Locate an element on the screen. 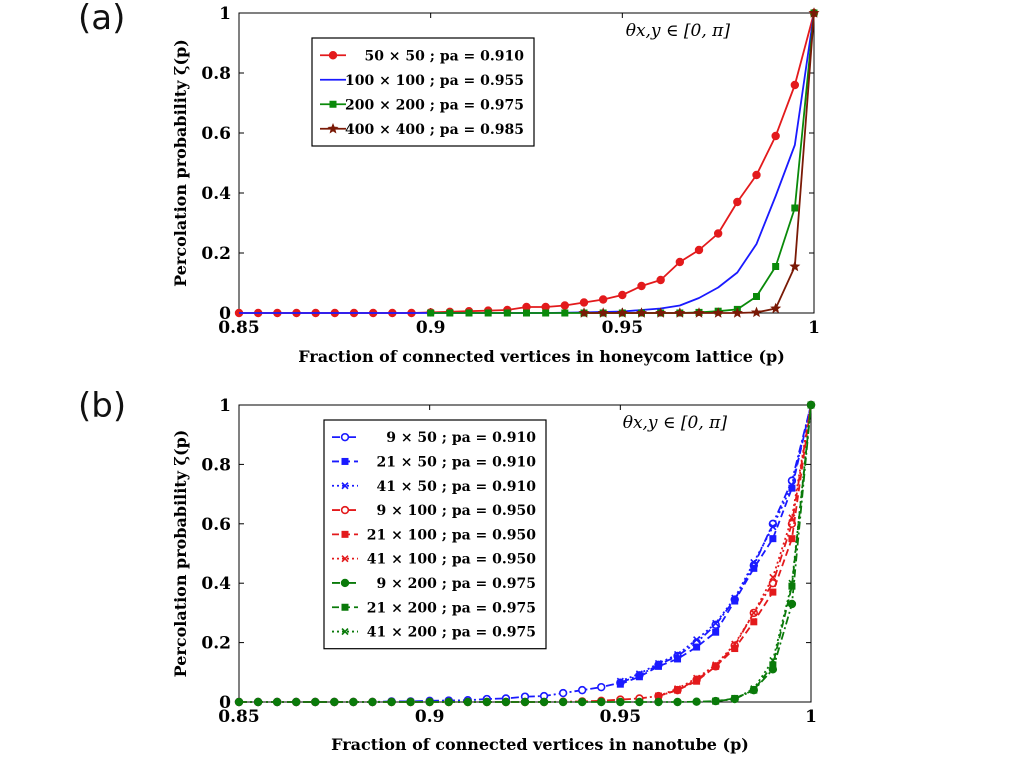 Image resolution: width=1024 pixels, height=768 pixels. legend-entry: 21 × 100 ; pa = 0.950 is located at coordinates (452, 535).